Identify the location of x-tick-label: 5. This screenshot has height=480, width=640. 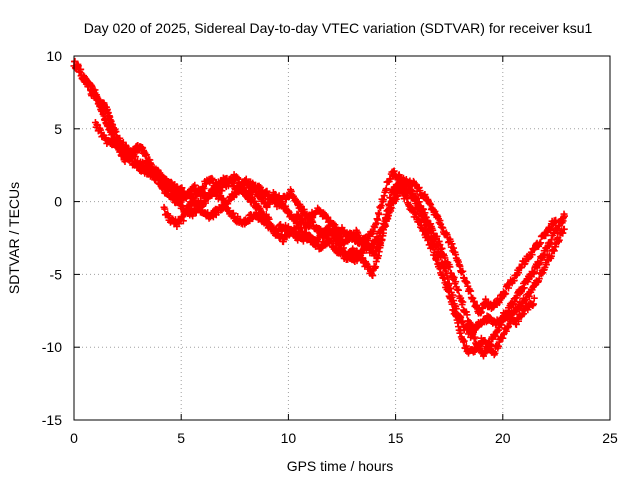
(181, 438).